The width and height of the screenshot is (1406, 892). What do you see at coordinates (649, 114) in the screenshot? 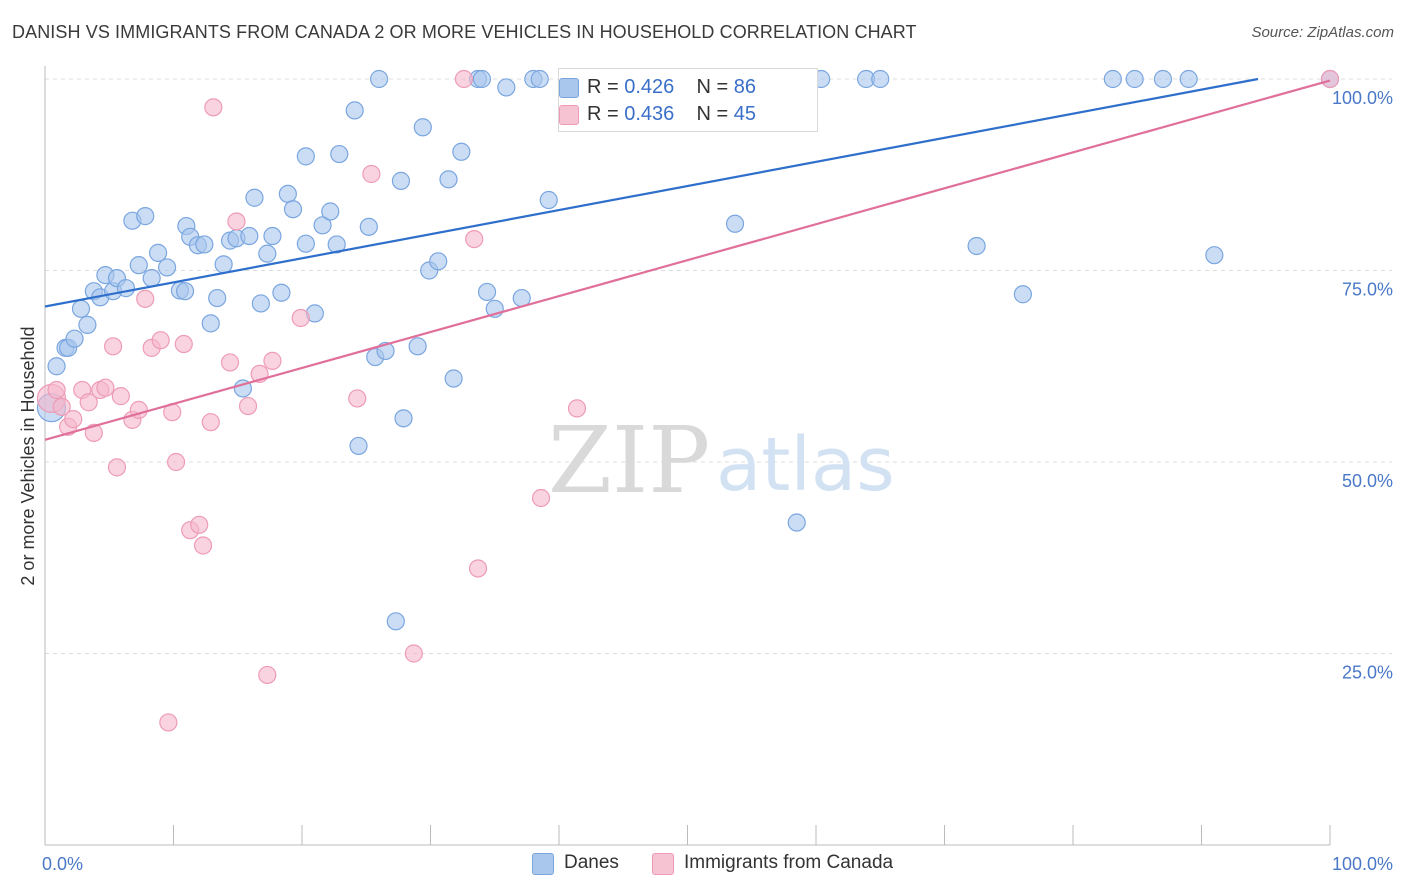
I see `legend-r-value: 0.436` at bounding box center [649, 114].